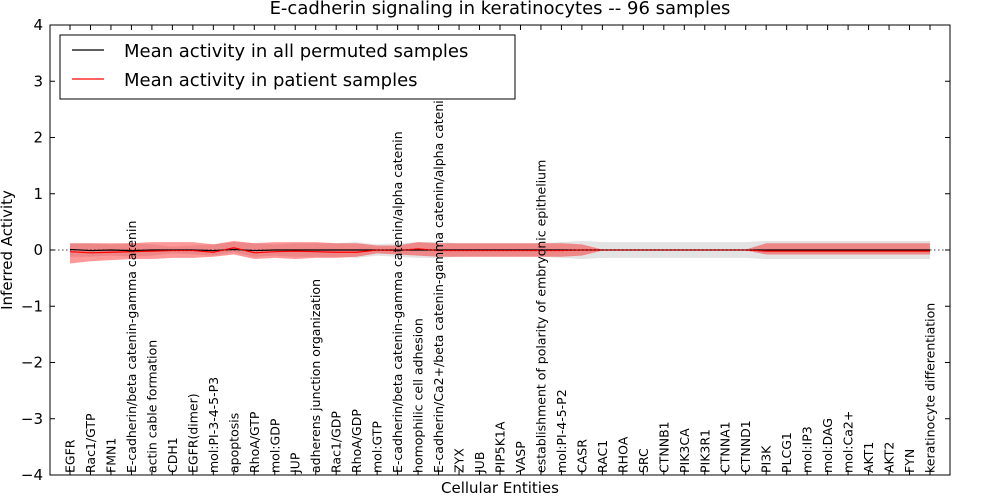  I want to click on y-tick-label: −2, so click(32, 363).